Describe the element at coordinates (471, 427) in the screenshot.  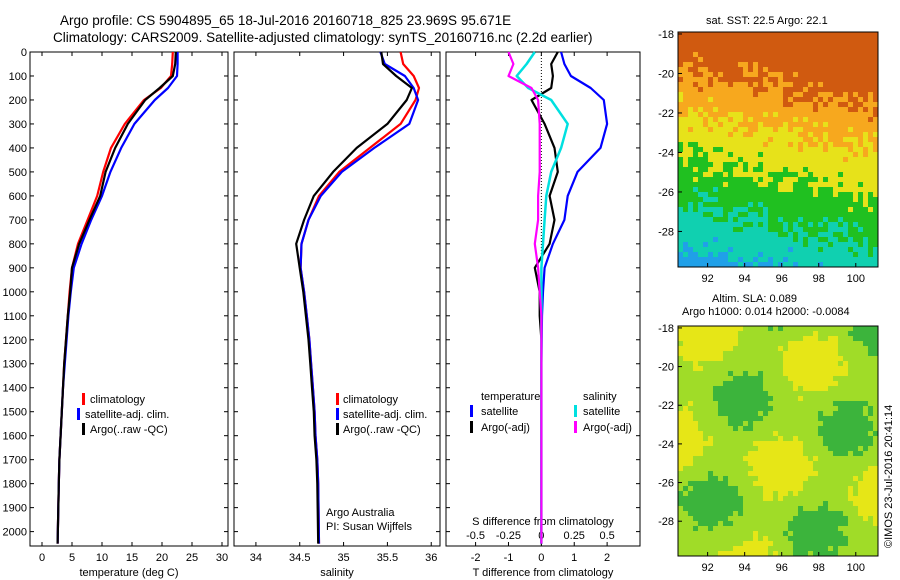
I see `legend-swatch-temp-argo` at that location.